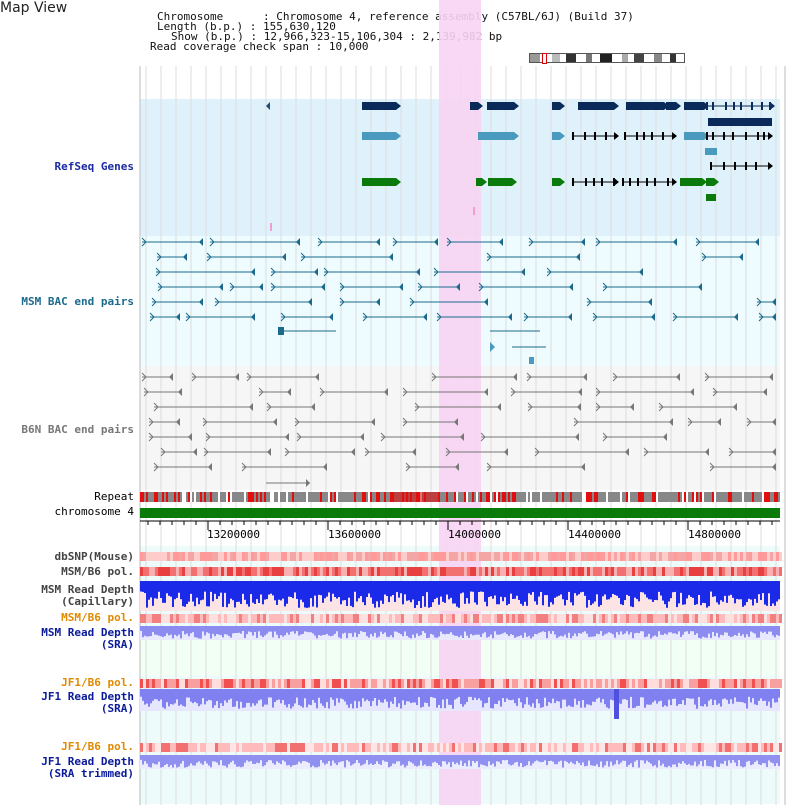  What do you see at coordinates (562, 182) in the screenshot?
I see `gene-arrow` at bounding box center [562, 182].